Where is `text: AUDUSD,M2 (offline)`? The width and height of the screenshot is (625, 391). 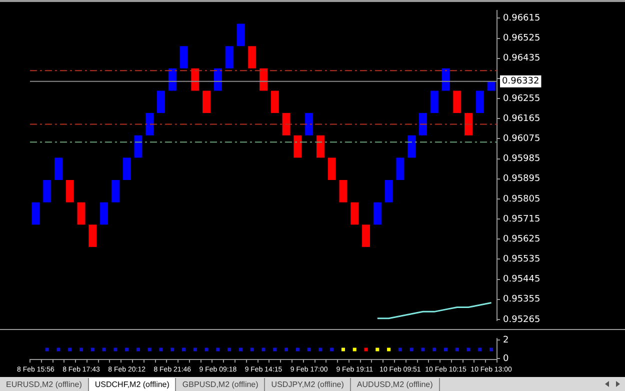
text: AUDUSD,M2 (offline) is located at coordinates (395, 384).